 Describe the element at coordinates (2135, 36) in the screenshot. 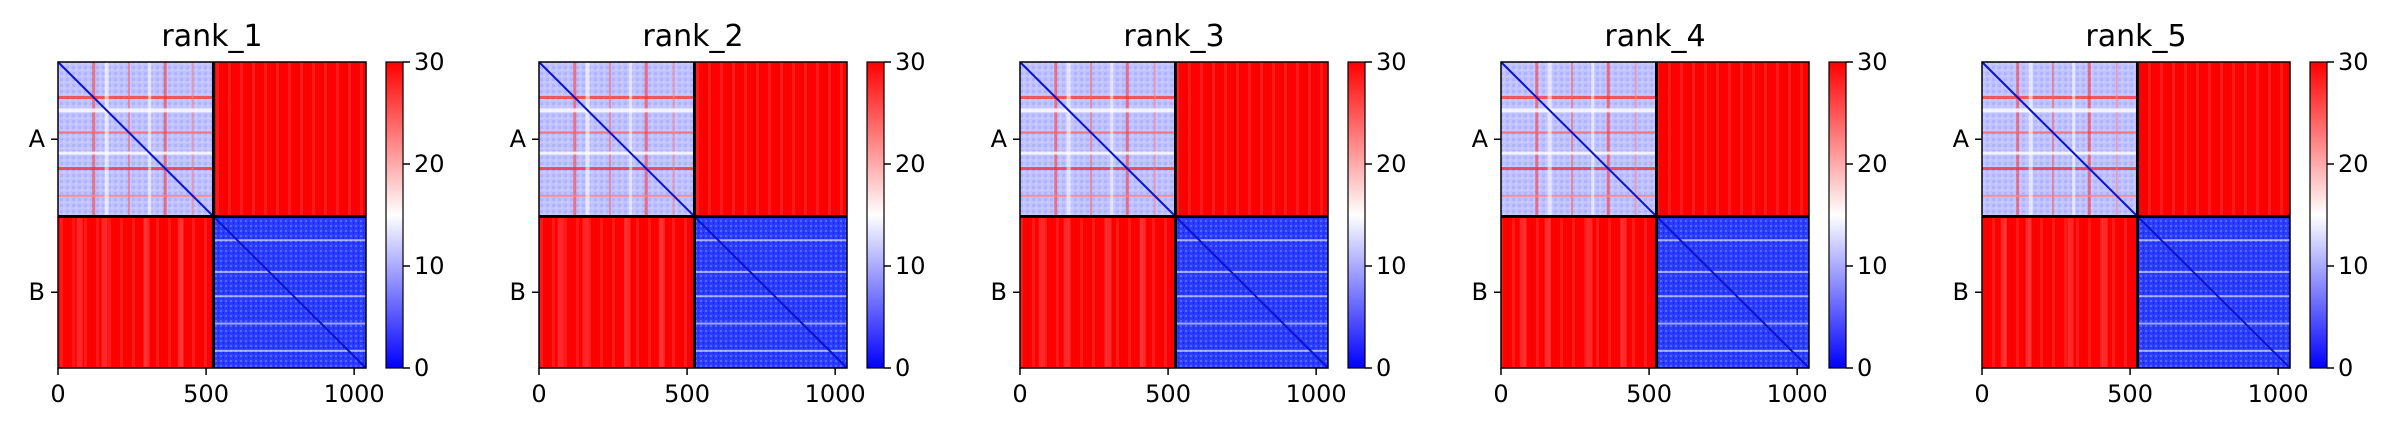

I see `panel-title: rank_5` at that location.